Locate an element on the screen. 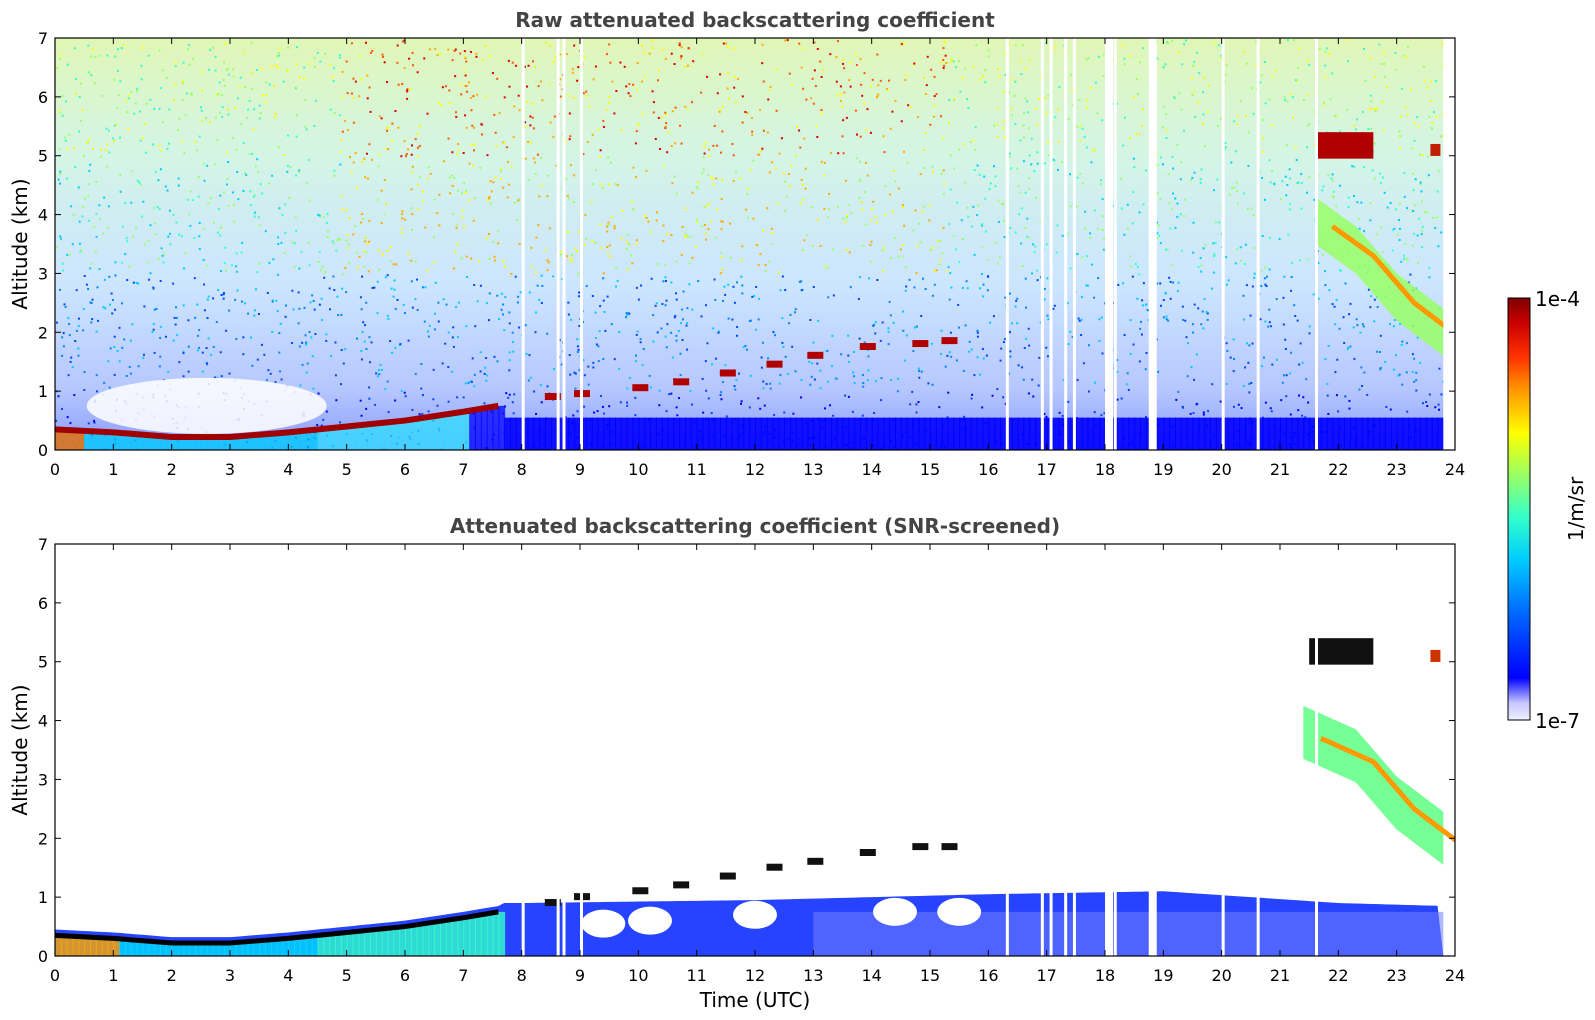  colorbar-min-label: 1e-7 is located at coordinates (1557, 721).